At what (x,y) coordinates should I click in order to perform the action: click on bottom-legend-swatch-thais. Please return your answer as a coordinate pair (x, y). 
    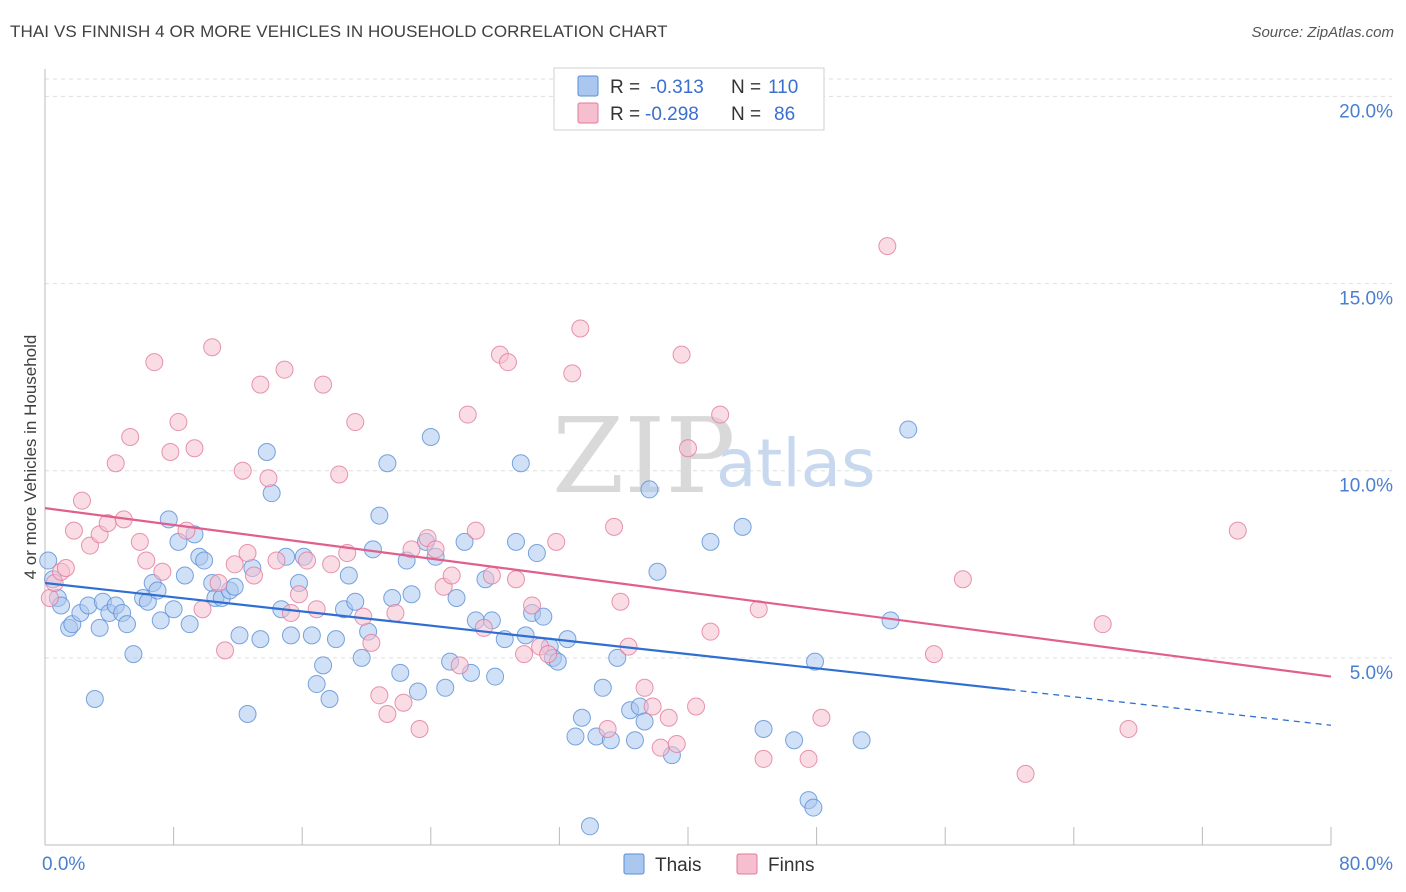
    Looking at the image, I should click on (634, 864).